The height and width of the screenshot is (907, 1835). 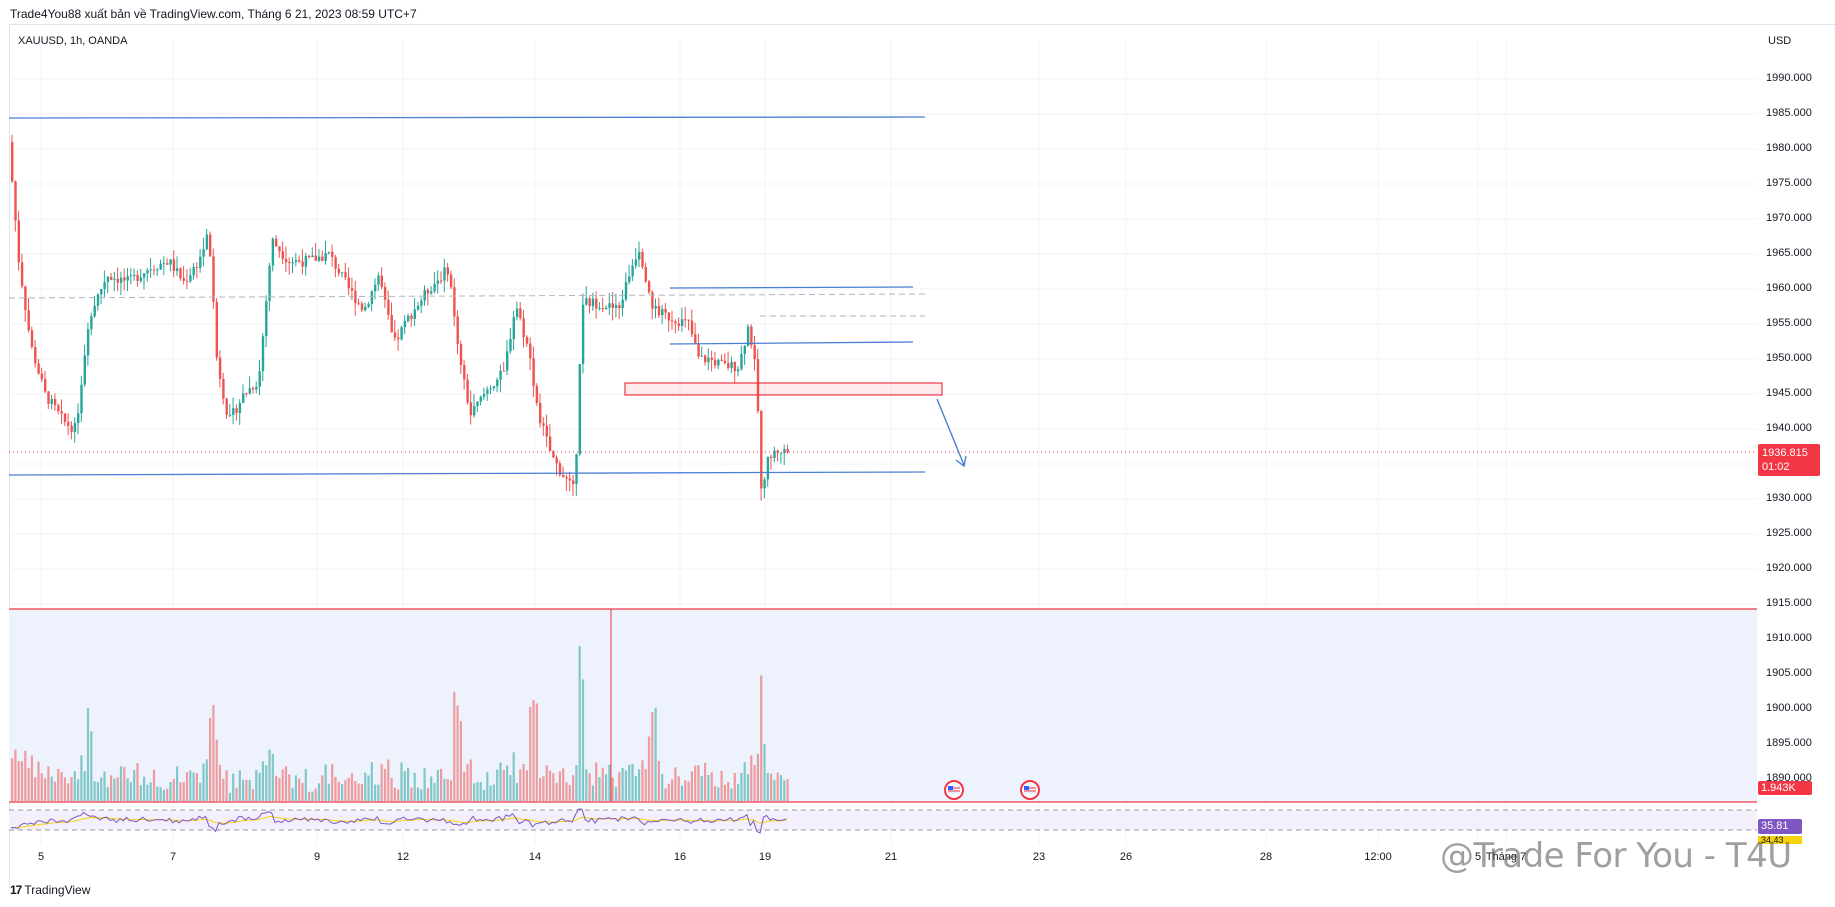 What do you see at coordinates (1789, 148) in the screenshot?
I see `price-tick-label: 1980.000` at bounding box center [1789, 148].